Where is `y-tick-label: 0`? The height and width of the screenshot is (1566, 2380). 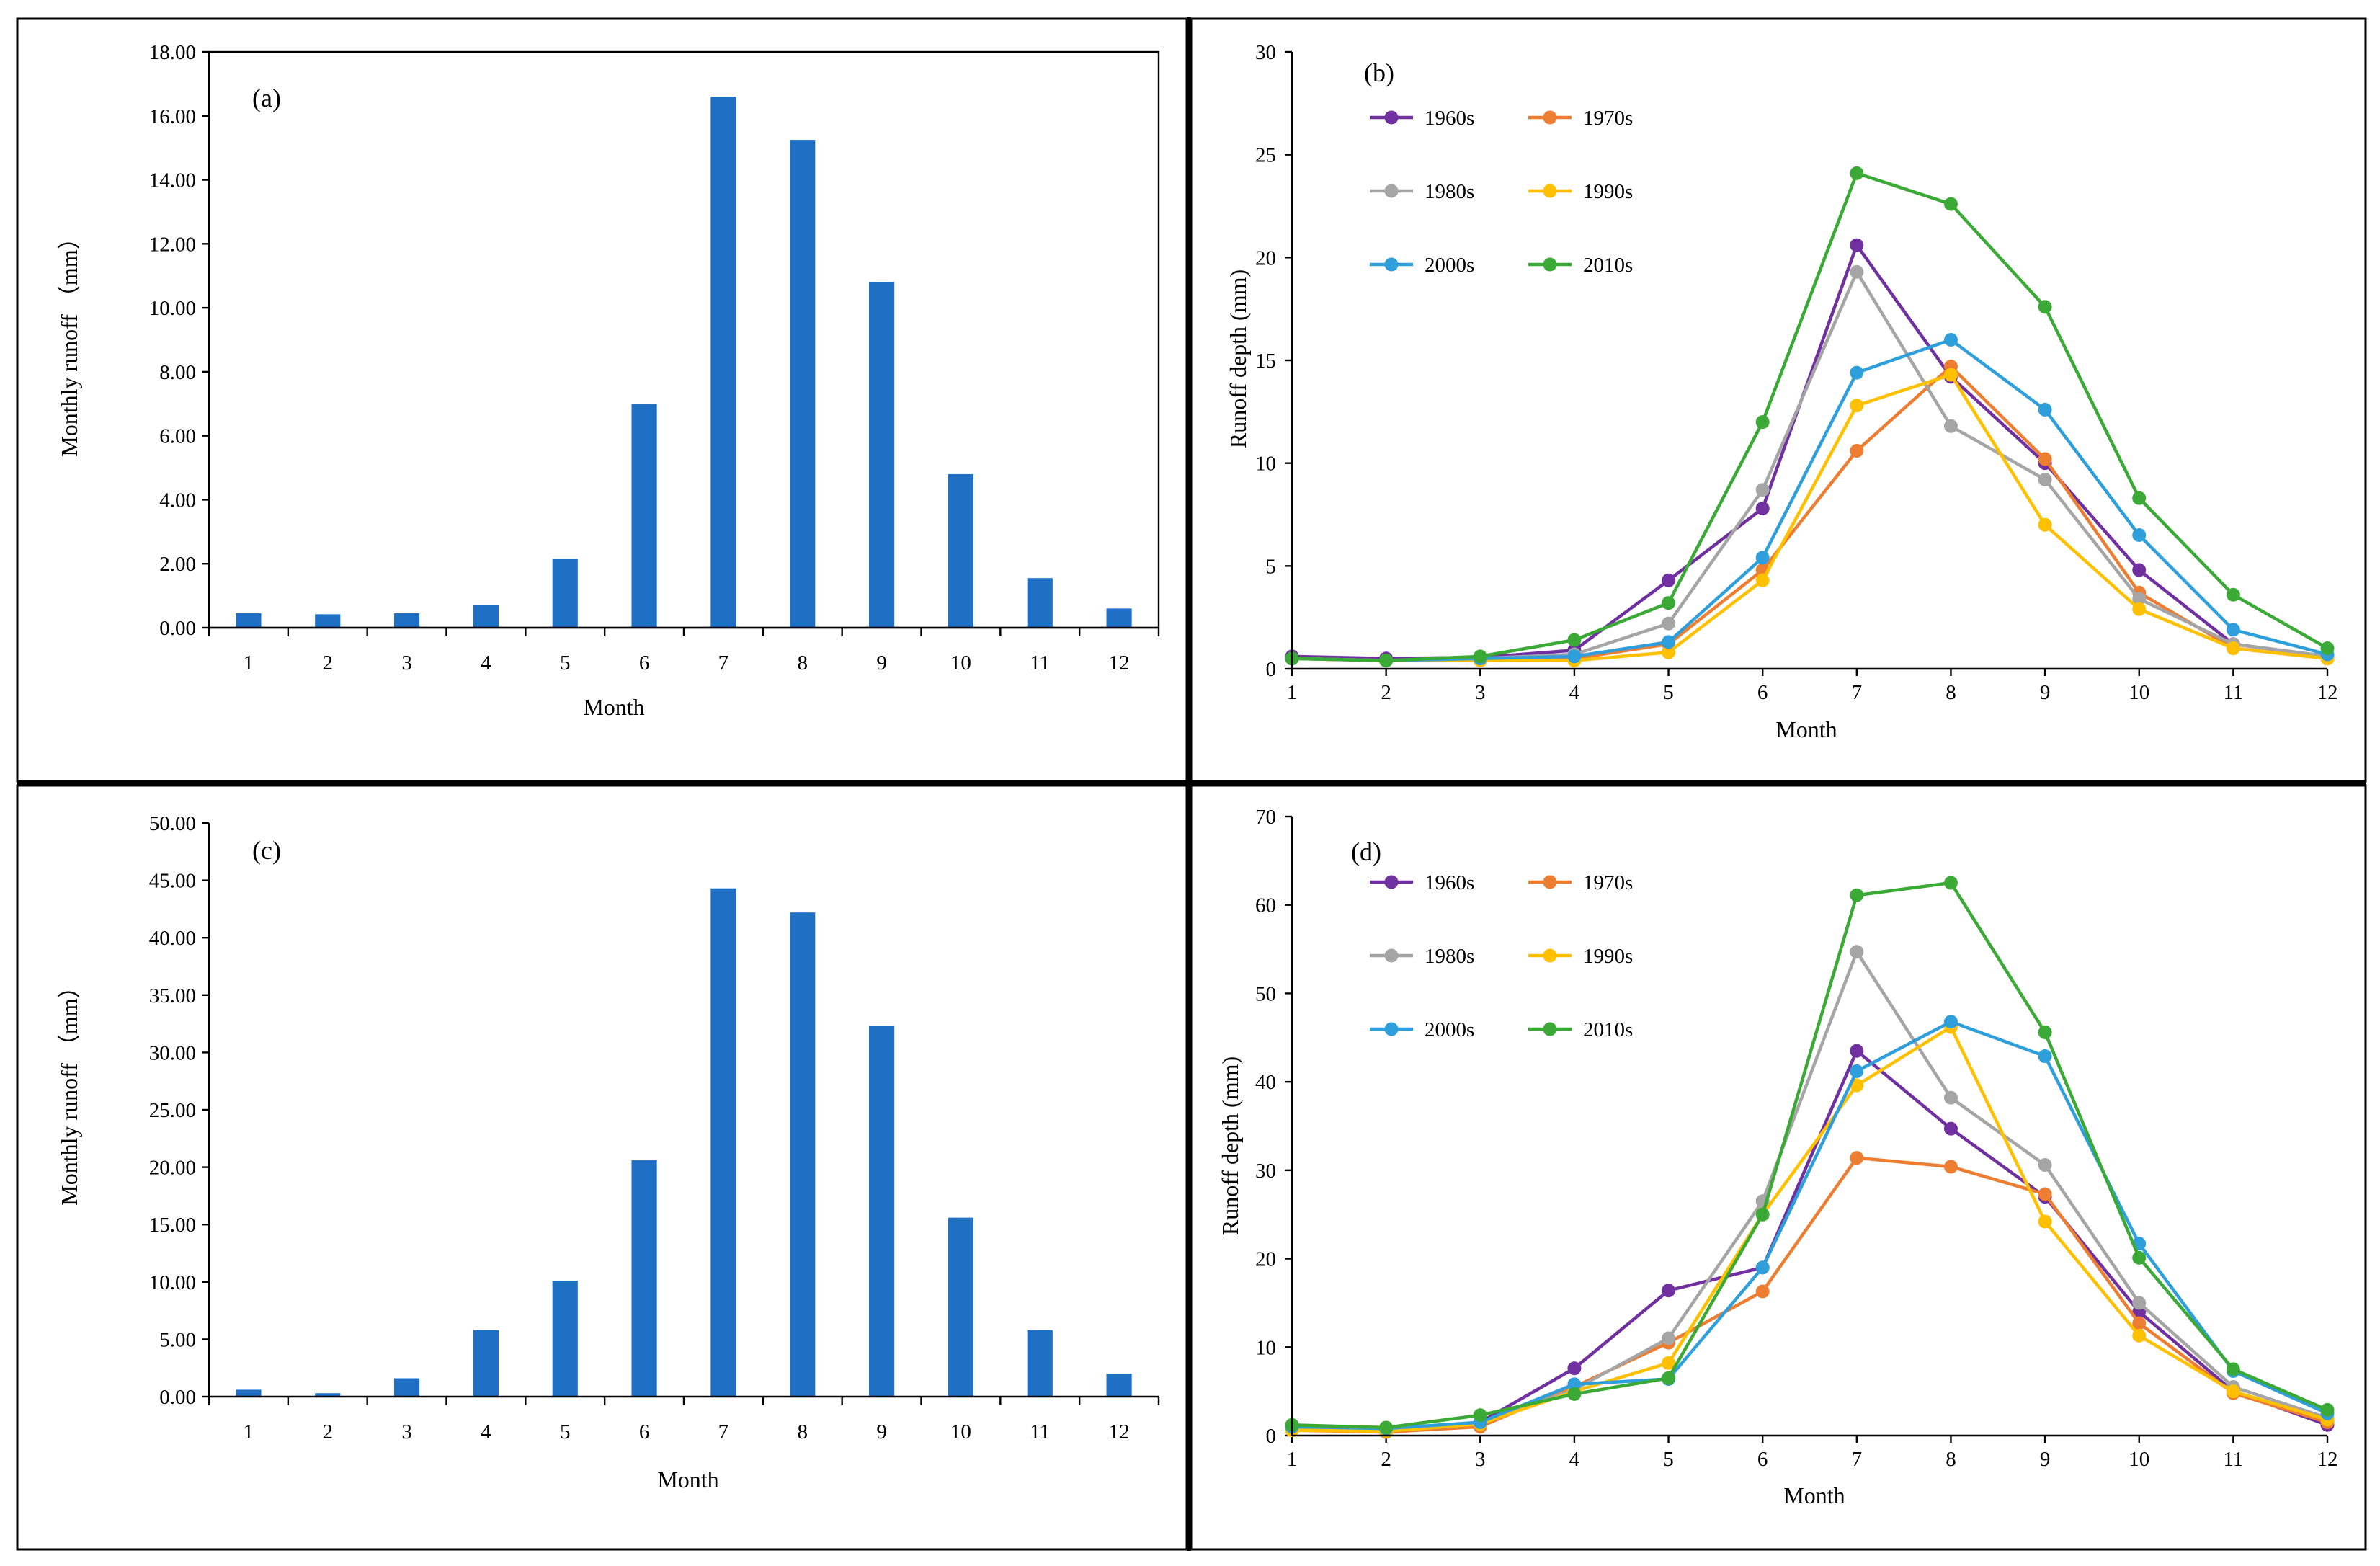
y-tick-label: 0 is located at coordinates (1271, 1436).